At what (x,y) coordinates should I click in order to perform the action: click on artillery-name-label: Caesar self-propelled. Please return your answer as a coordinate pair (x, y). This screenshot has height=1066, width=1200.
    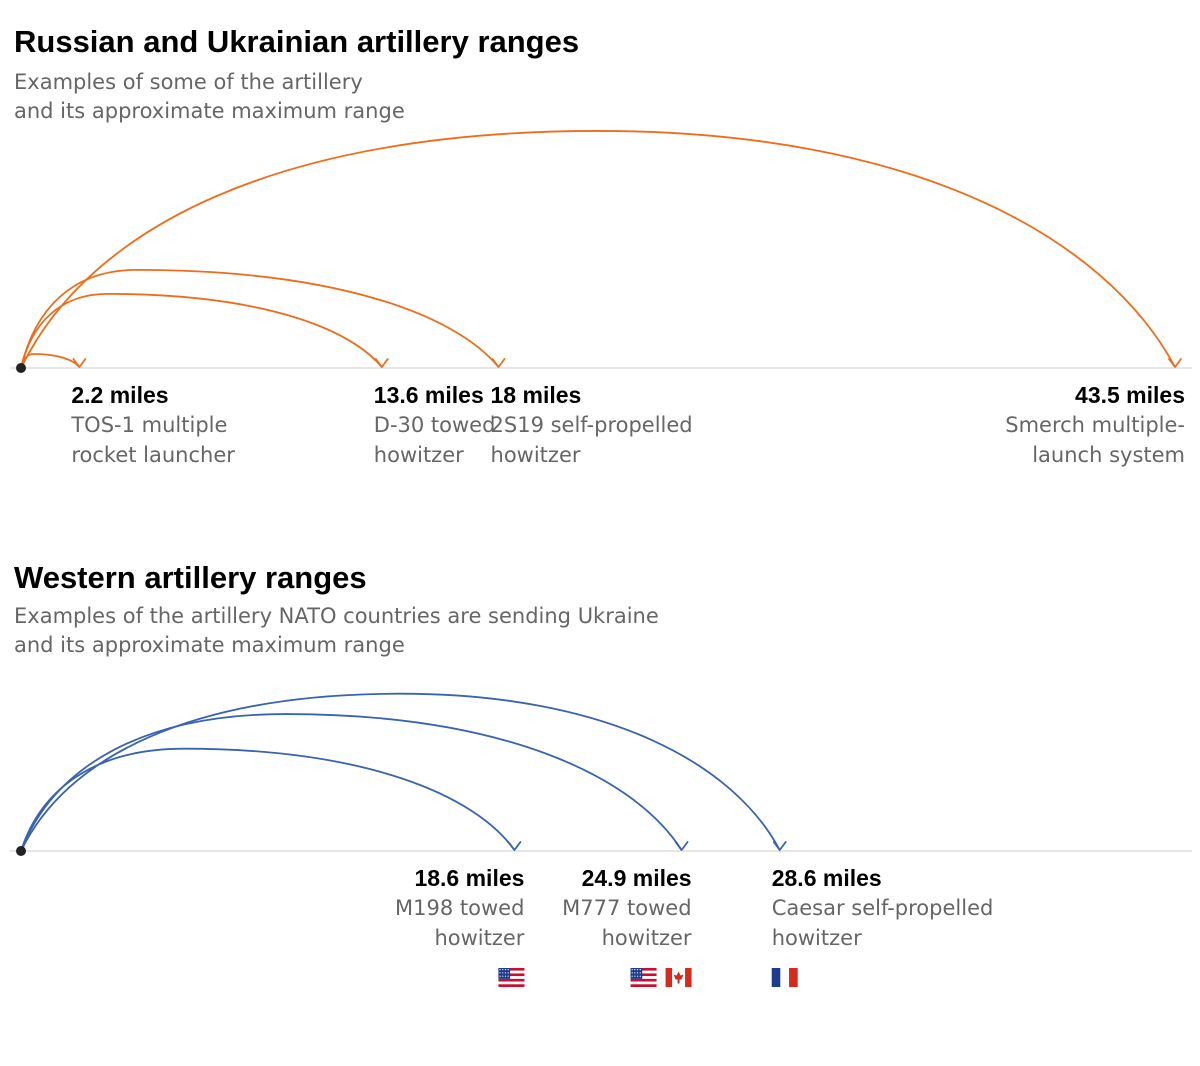
    Looking at the image, I should click on (883, 908).